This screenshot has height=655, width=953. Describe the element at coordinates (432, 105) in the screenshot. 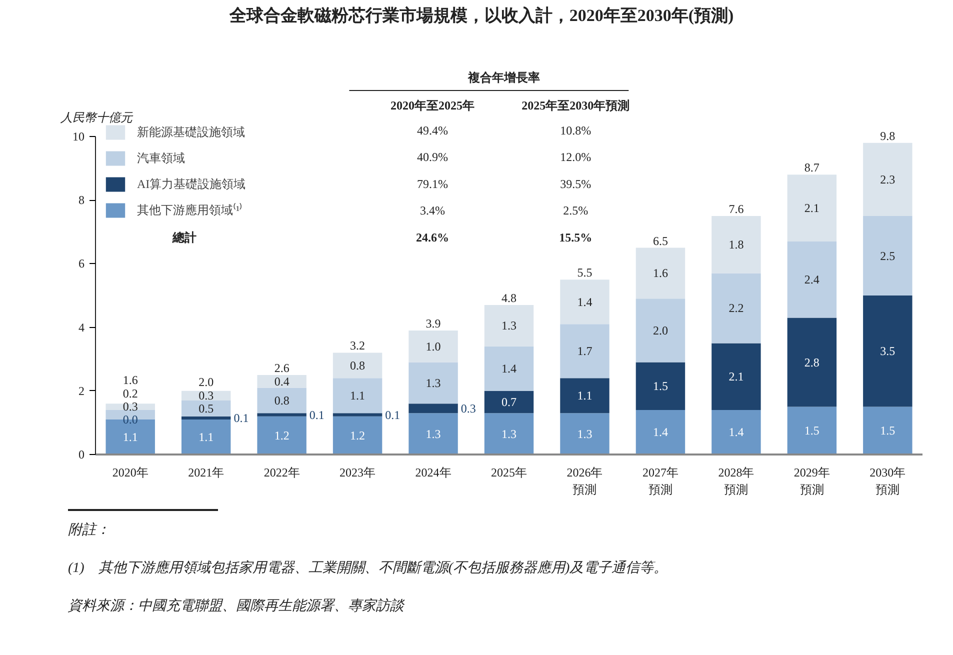

I see `text: 2020年至2025年` at that location.